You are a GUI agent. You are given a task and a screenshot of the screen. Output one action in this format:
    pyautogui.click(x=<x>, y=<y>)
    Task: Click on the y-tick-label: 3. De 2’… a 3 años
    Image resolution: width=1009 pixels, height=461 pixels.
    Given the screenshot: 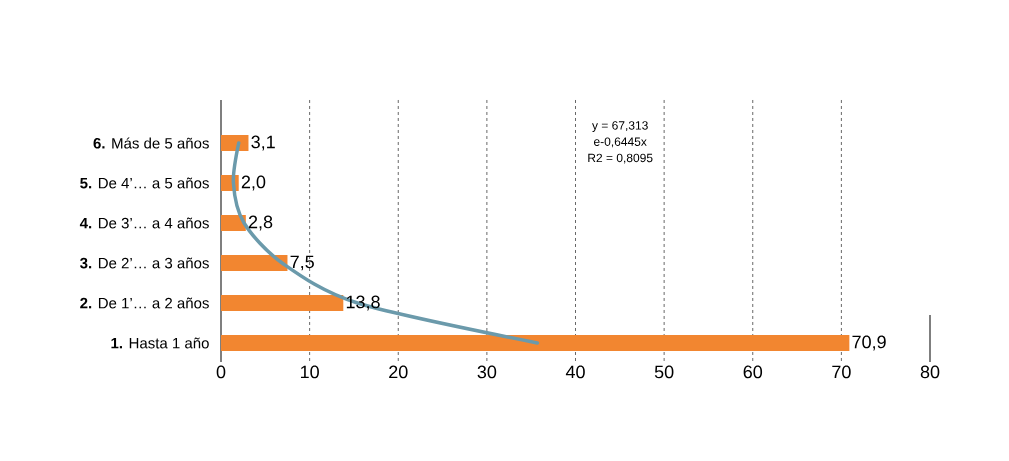 What is the action you would take?
    pyautogui.click(x=144, y=263)
    